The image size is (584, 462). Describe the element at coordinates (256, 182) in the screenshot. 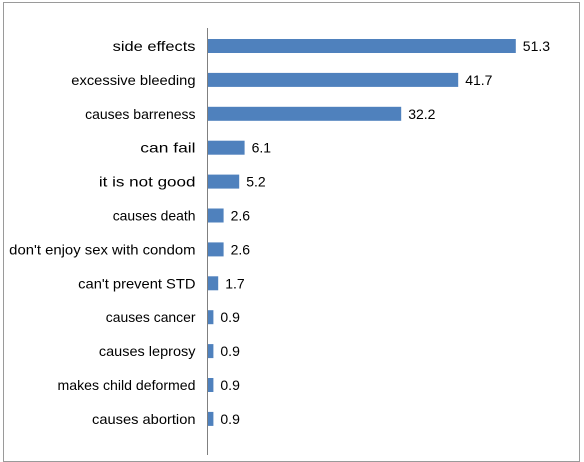

I see `value-label: 5.2` at that location.